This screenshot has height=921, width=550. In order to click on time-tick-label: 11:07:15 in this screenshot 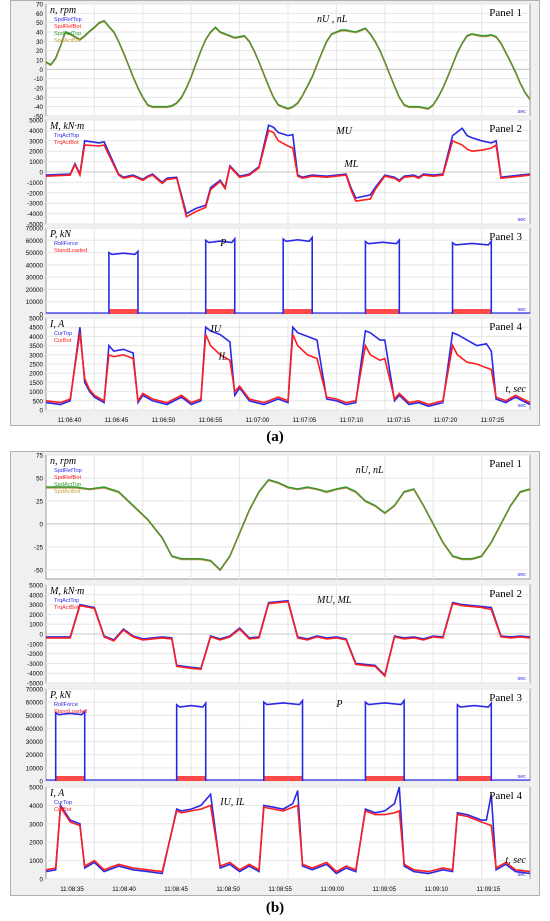, I will do `click(399, 420)`.